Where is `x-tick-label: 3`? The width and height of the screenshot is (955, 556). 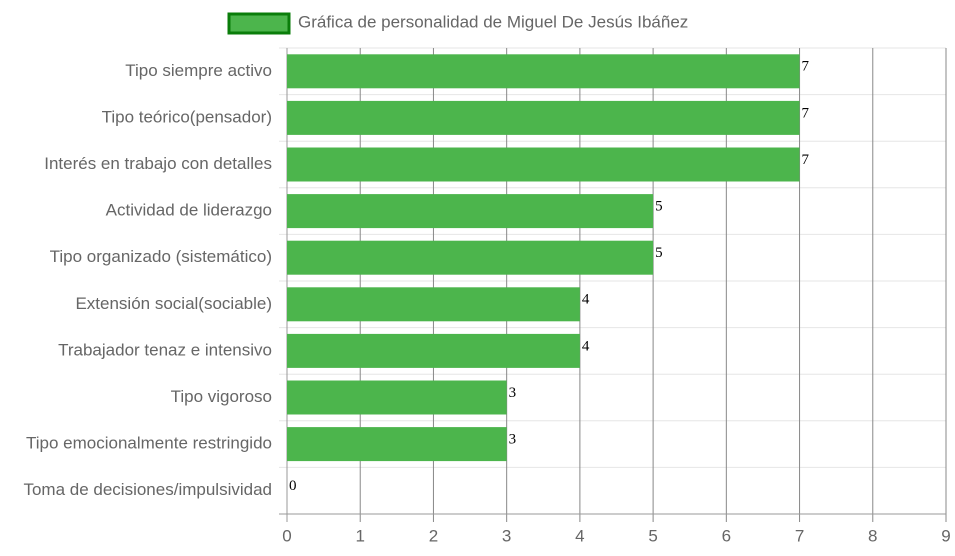 x-tick-label: 3 is located at coordinates (506, 535).